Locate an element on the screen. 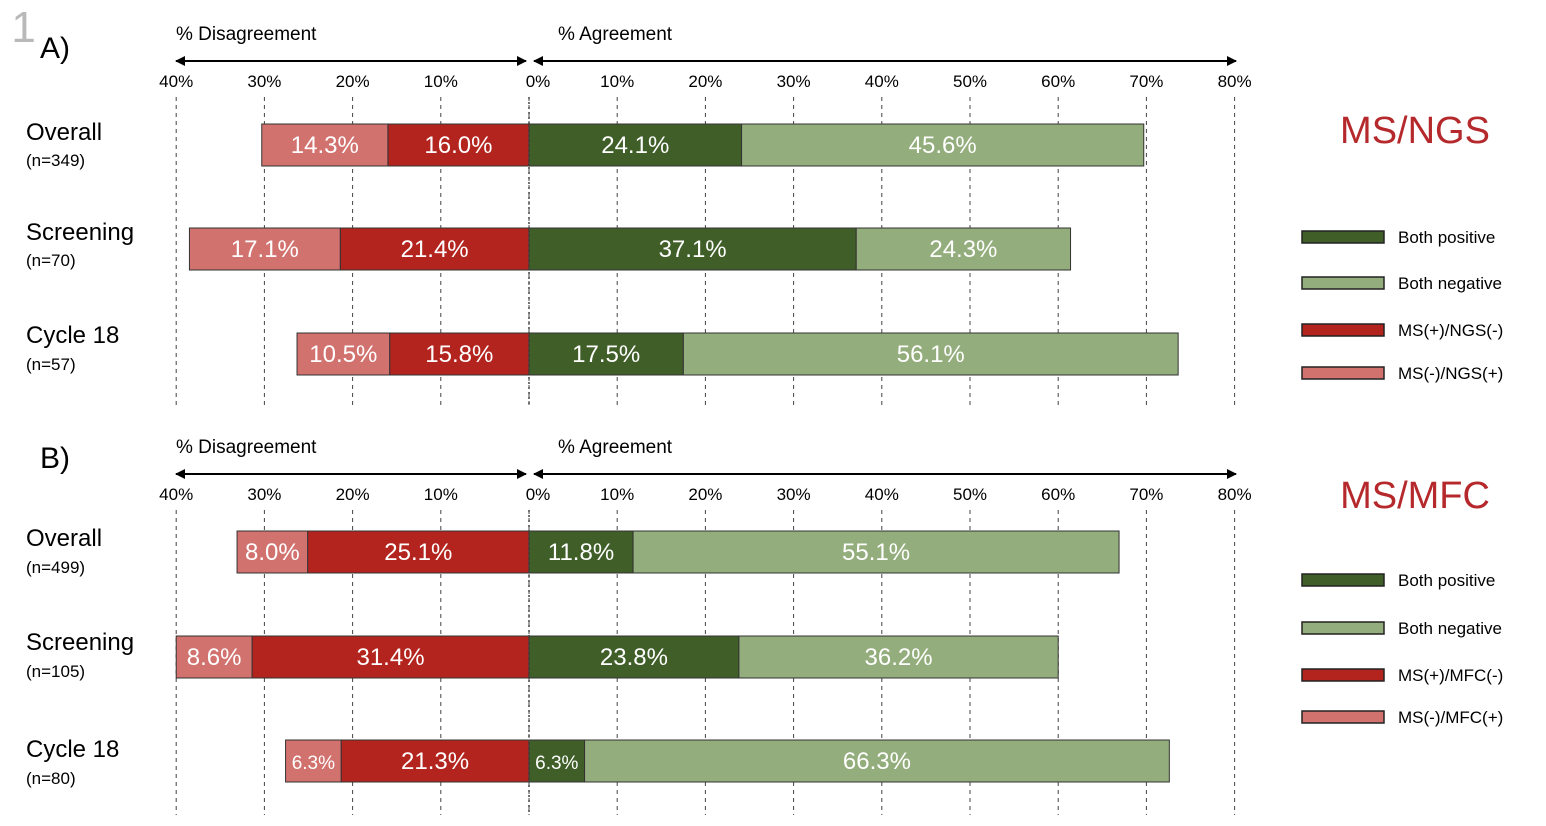 The height and width of the screenshot is (826, 1546). panel-b-value-label-both-positive: 11.8% is located at coordinates (581, 552).